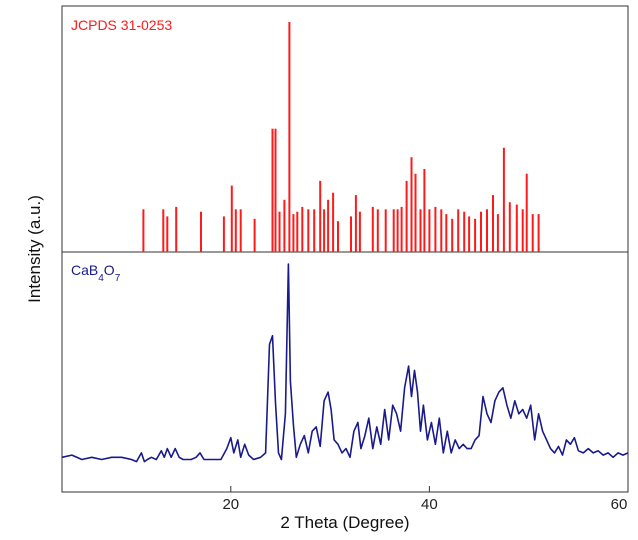 Image resolution: width=638 pixels, height=540 pixels. Describe the element at coordinates (34, 249) in the screenshot. I see `y-axis-title: Intensity (a.u.)` at that location.